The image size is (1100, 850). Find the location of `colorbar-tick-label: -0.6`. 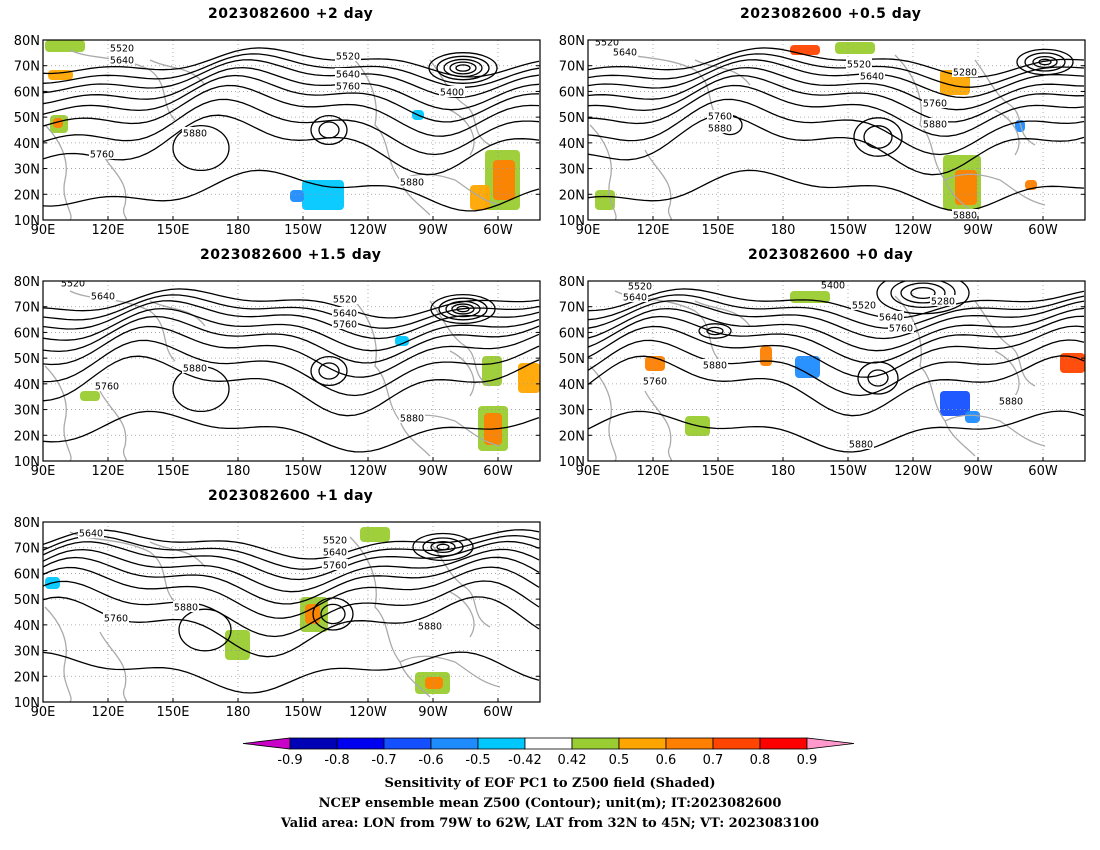

colorbar-tick-label: -0.6 is located at coordinates (430, 760).